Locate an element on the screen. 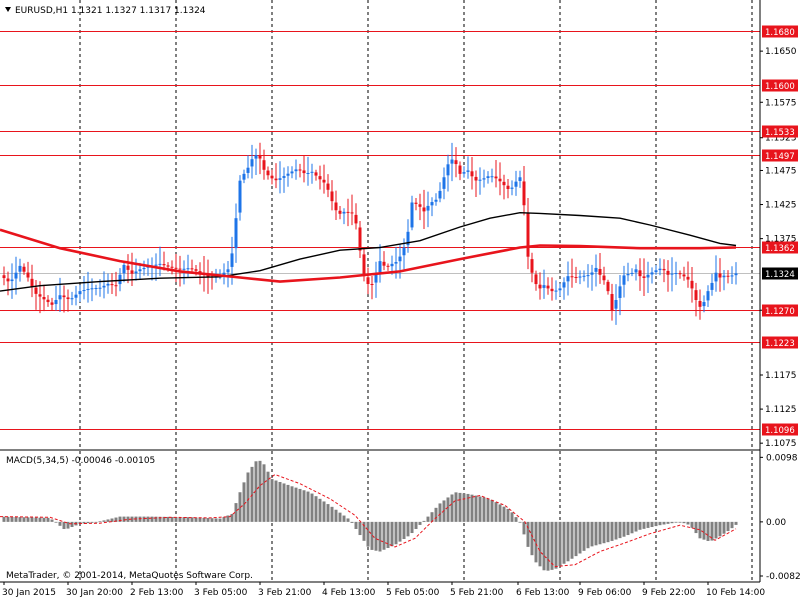 The width and height of the screenshot is (800, 600). level-tag-label: 1.1270 is located at coordinates (780, 312).